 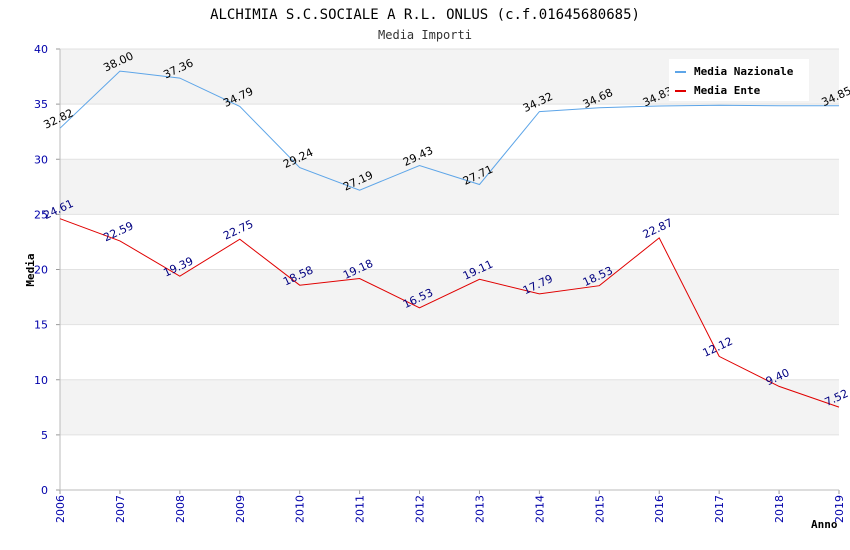 What do you see at coordinates (44, 435) in the screenshot?
I see `y-tick-label: 5` at bounding box center [44, 435].